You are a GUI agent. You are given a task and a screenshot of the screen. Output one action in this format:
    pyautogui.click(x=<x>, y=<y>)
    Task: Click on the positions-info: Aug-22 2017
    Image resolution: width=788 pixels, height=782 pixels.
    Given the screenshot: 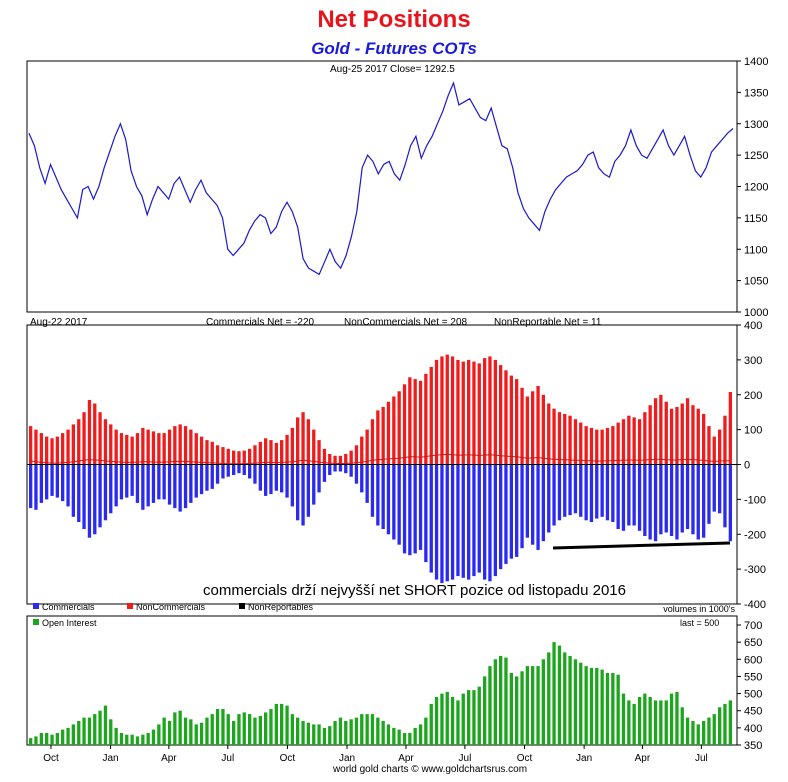 What is the action you would take?
    pyautogui.click(x=59, y=322)
    